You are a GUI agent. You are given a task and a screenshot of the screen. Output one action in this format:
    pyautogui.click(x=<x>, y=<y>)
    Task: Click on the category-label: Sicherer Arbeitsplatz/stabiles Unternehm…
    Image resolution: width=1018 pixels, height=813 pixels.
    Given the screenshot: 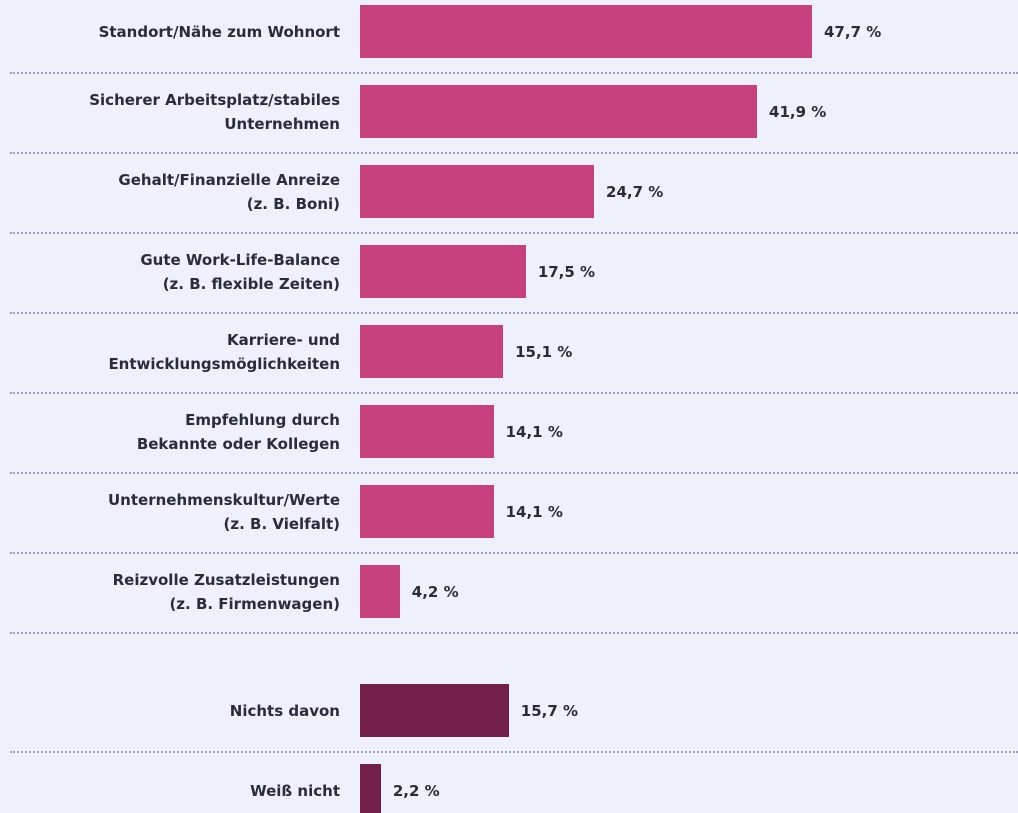 What is the action you would take?
    pyautogui.click(x=214, y=111)
    